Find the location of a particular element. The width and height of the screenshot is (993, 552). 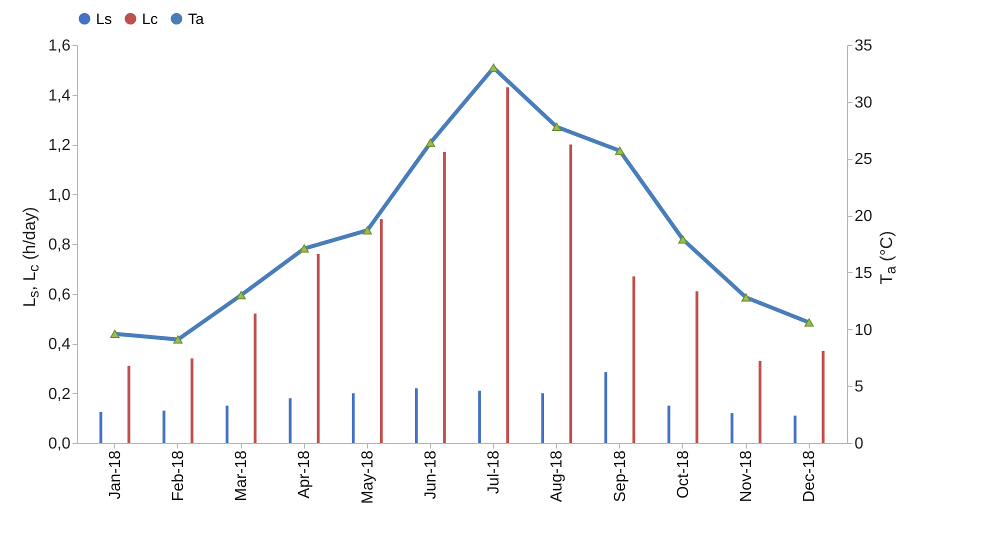

y2-tick-label: 5 is located at coordinates (859, 387).